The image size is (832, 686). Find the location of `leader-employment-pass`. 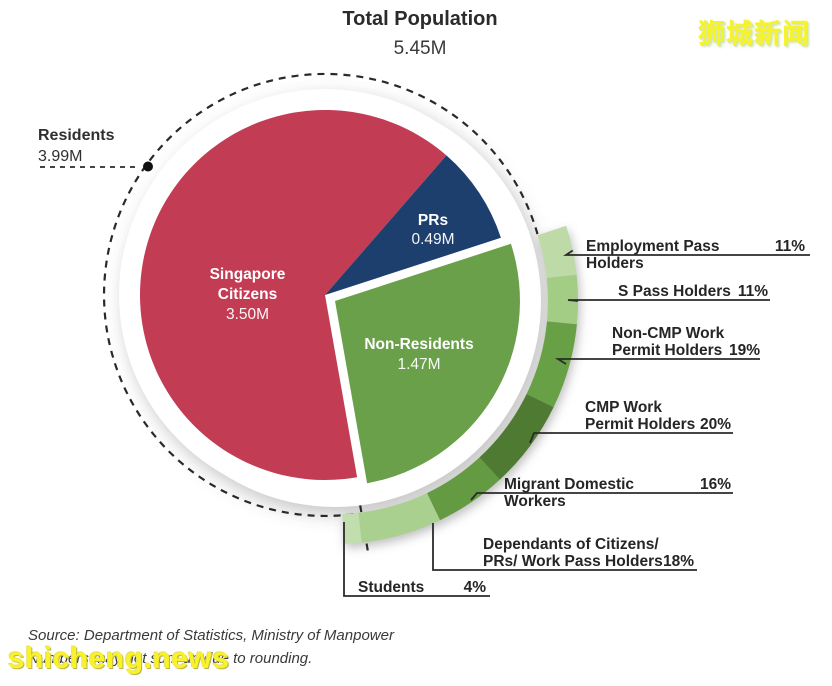

leader-employment-pass is located at coordinates (686, 252).